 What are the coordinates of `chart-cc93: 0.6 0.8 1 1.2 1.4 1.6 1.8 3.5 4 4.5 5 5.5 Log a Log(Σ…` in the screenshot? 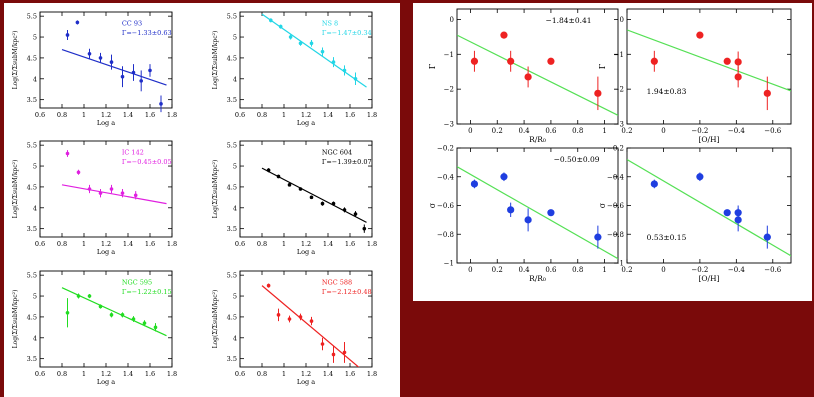 It's located at (94, 69).